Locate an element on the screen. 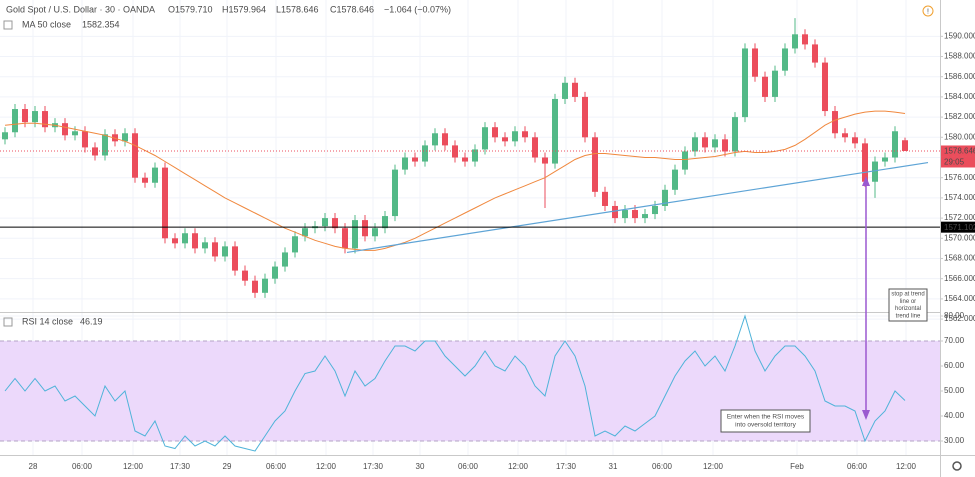 This screenshot has width=975, height=477. y-tick-label: 1564.000 is located at coordinates (959, 298).